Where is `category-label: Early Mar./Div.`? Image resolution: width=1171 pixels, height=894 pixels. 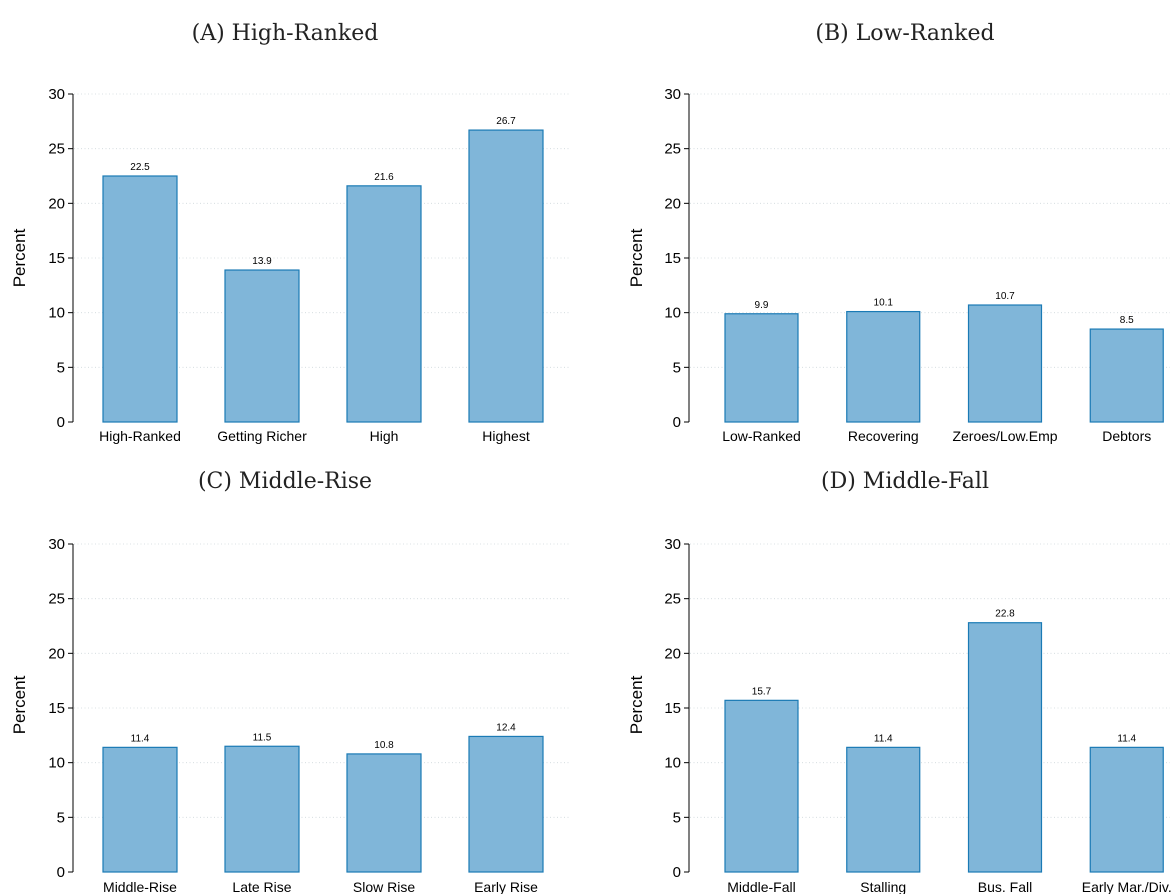 category-label: Early Mar./Div. is located at coordinates (1126, 886).